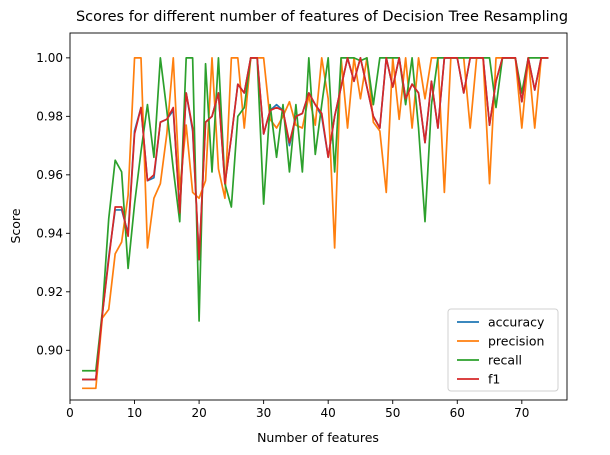 This screenshot has width=610, height=455. What do you see at coordinates (328, 413) in the screenshot?
I see `x-tick-label: 40` at bounding box center [328, 413].